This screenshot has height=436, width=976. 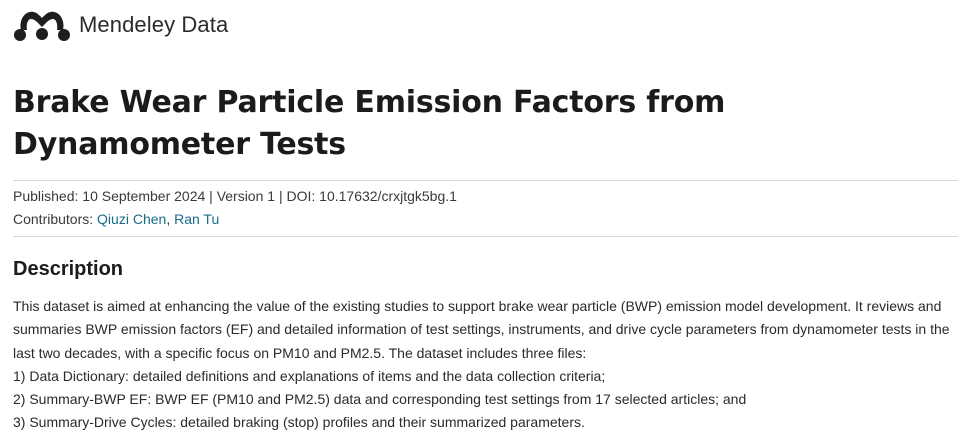 I want to click on meta-divider, so click(x=485, y=236).